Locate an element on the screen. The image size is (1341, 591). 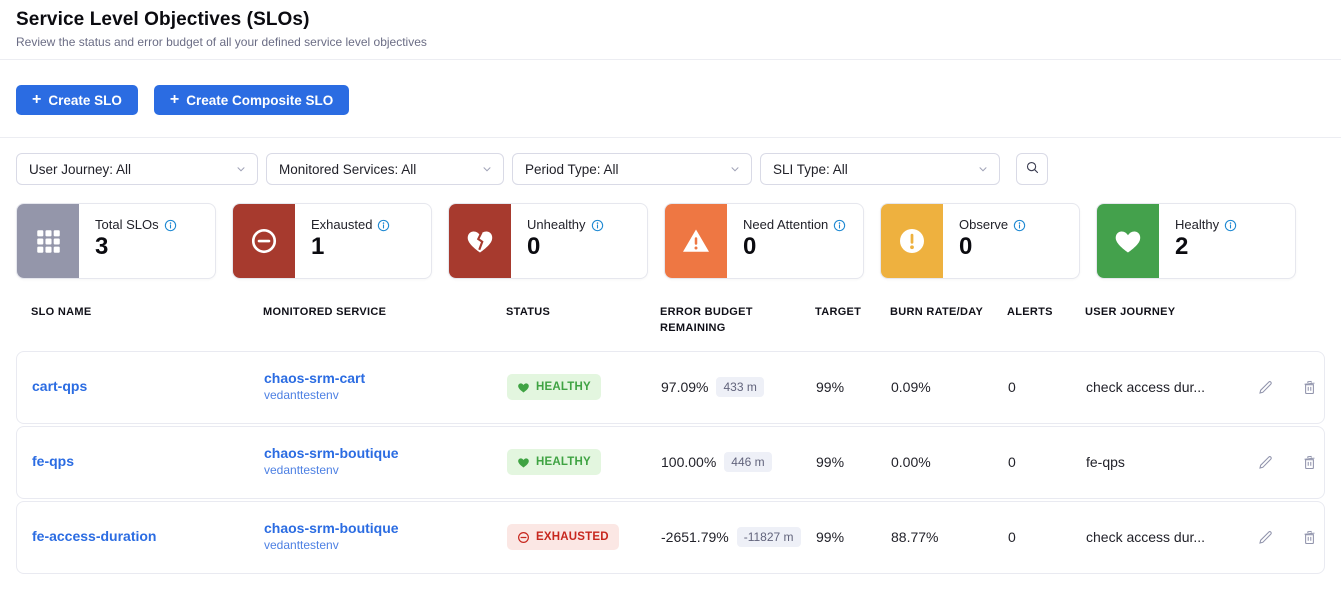
status-badge: HEALTHY is located at coordinates (554, 387).